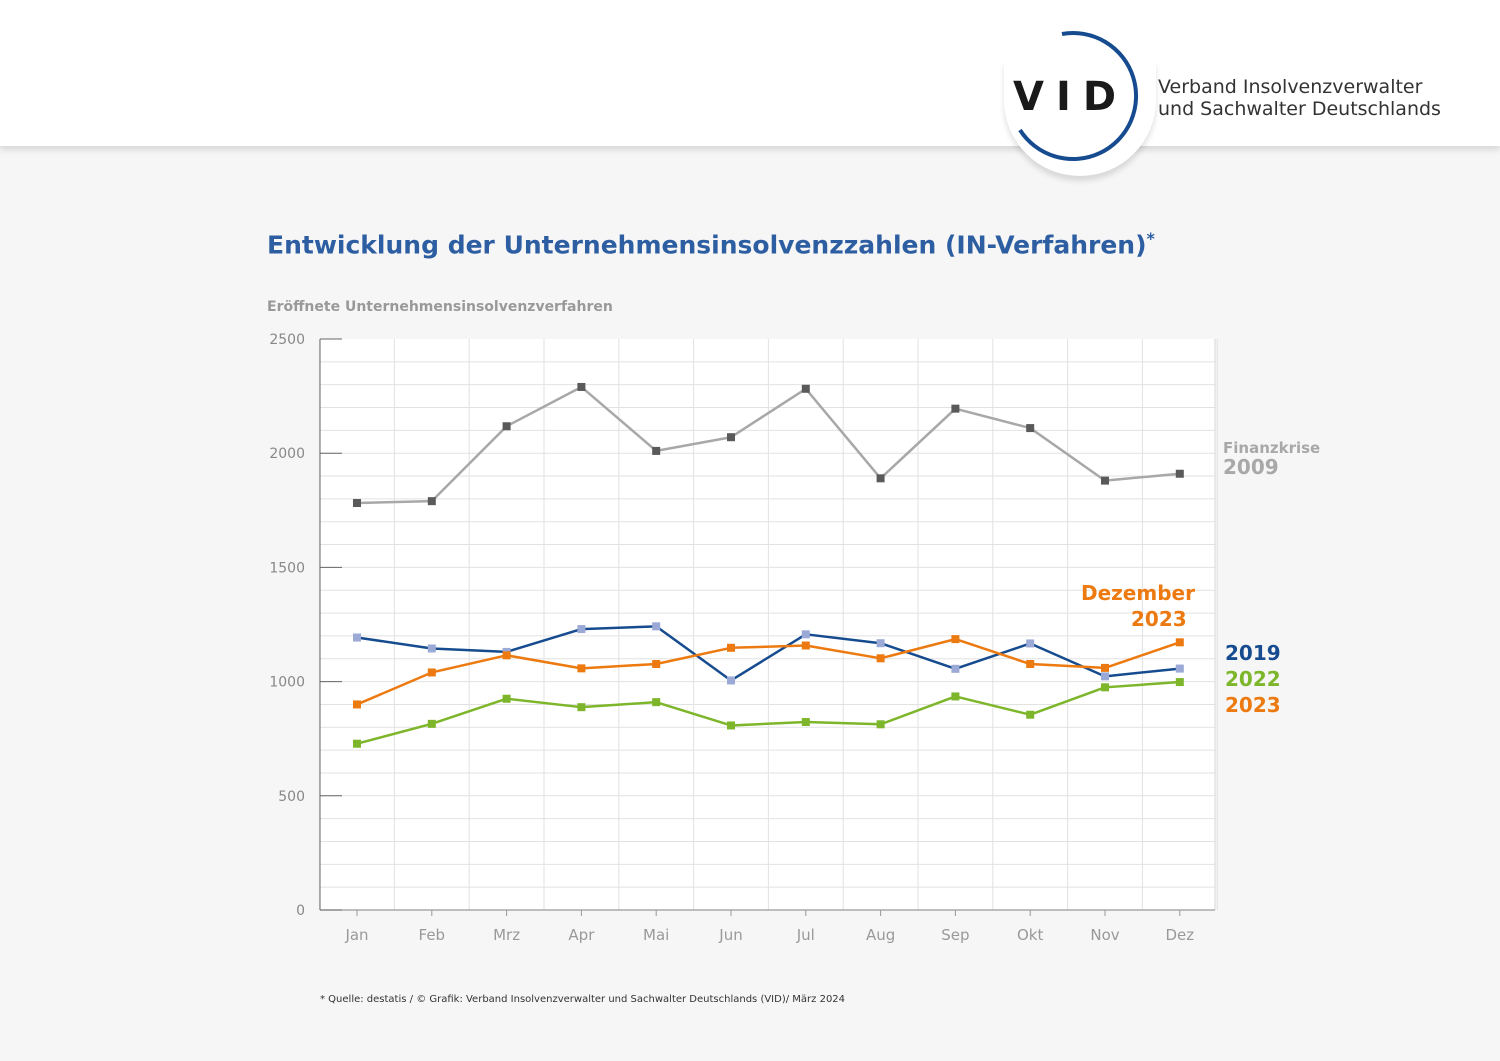 The width and height of the screenshot is (1500, 1061). Describe the element at coordinates (1138, 593) in the screenshot. I see `label-dezember: Dezember` at that location.